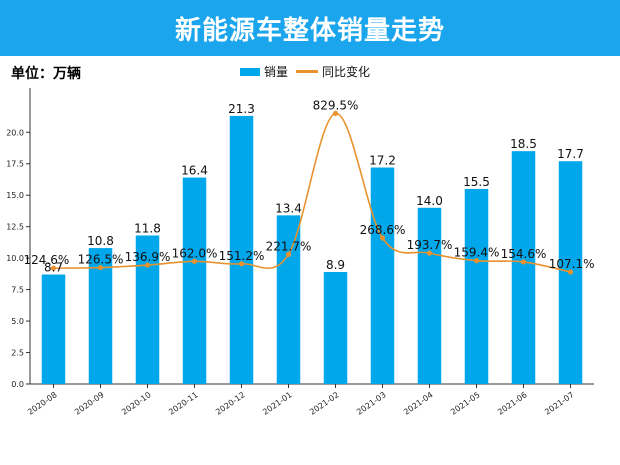  Describe the element at coordinates (324, 403) in the screenshot. I see `x-tick-label: 2021-02` at that location.